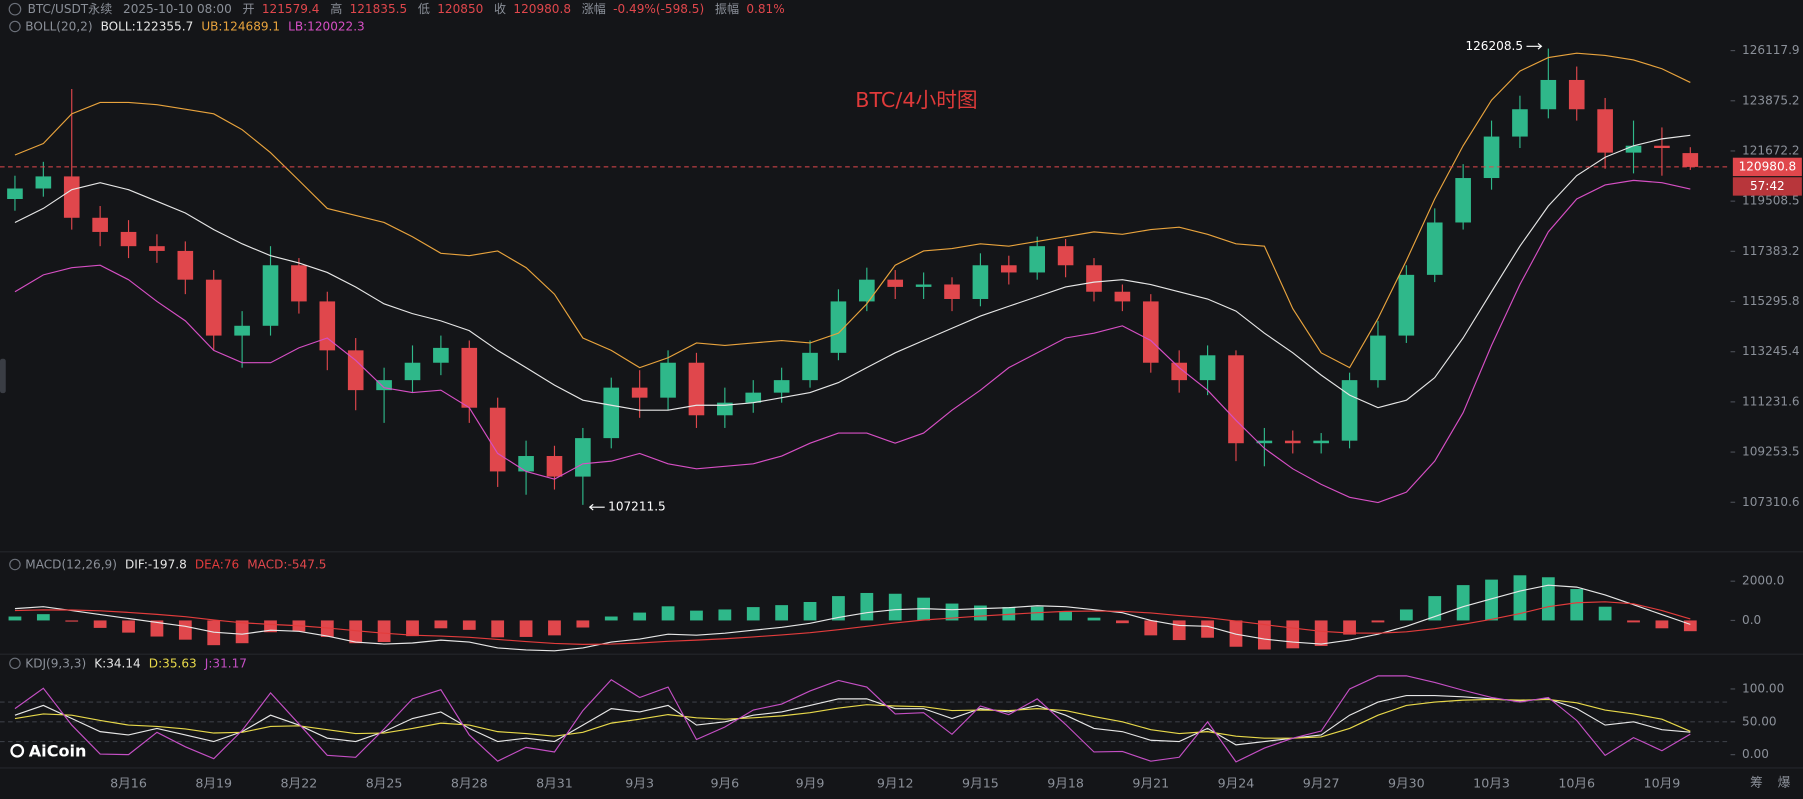 The height and width of the screenshot is (799, 1803). I want to click on x-tick-label: 9月6, so click(724, 783).